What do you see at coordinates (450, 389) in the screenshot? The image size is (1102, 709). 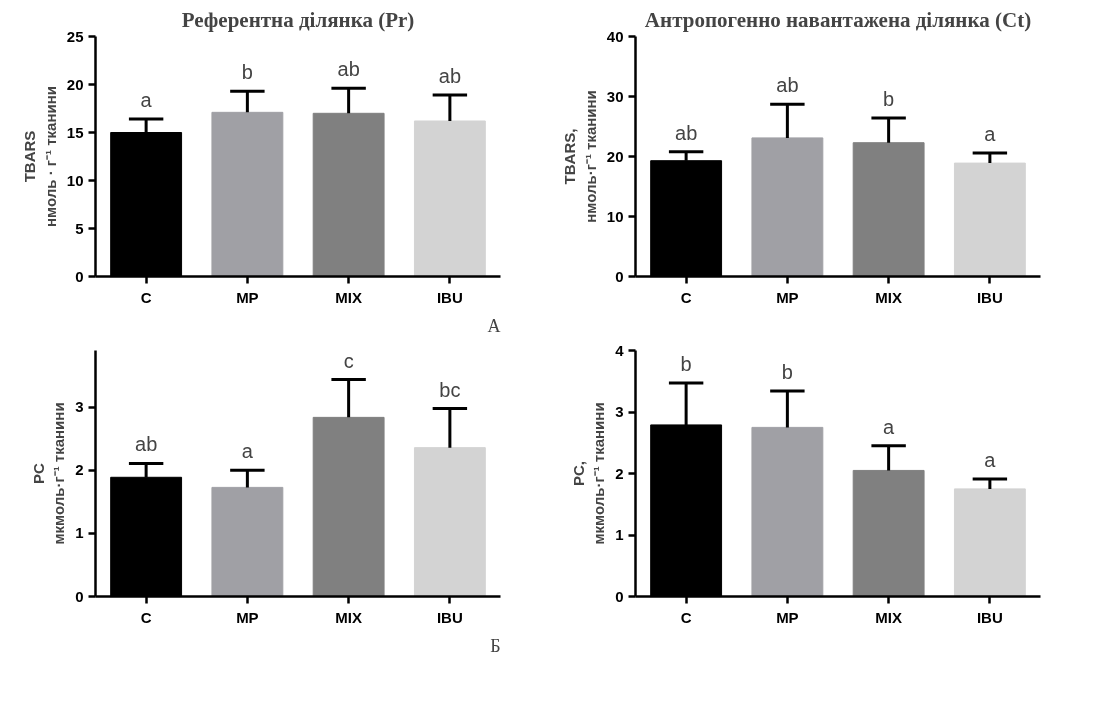 I see `annotation: bc` at bounding box center [450, 389].